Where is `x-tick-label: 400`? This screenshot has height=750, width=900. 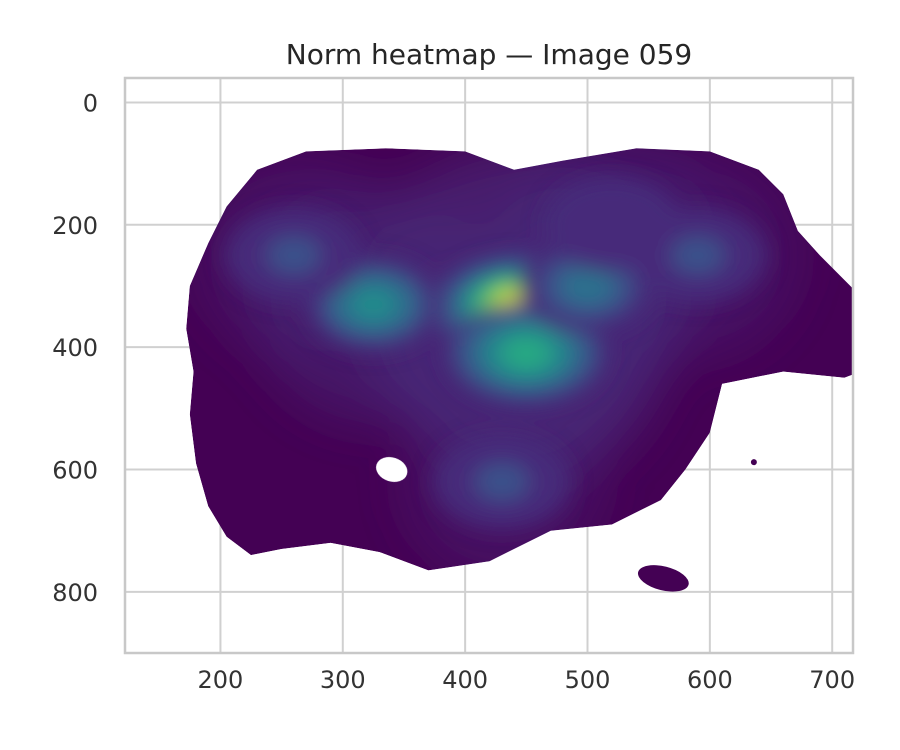
x-tick-label: 400 is located at coordinates (465, 680).